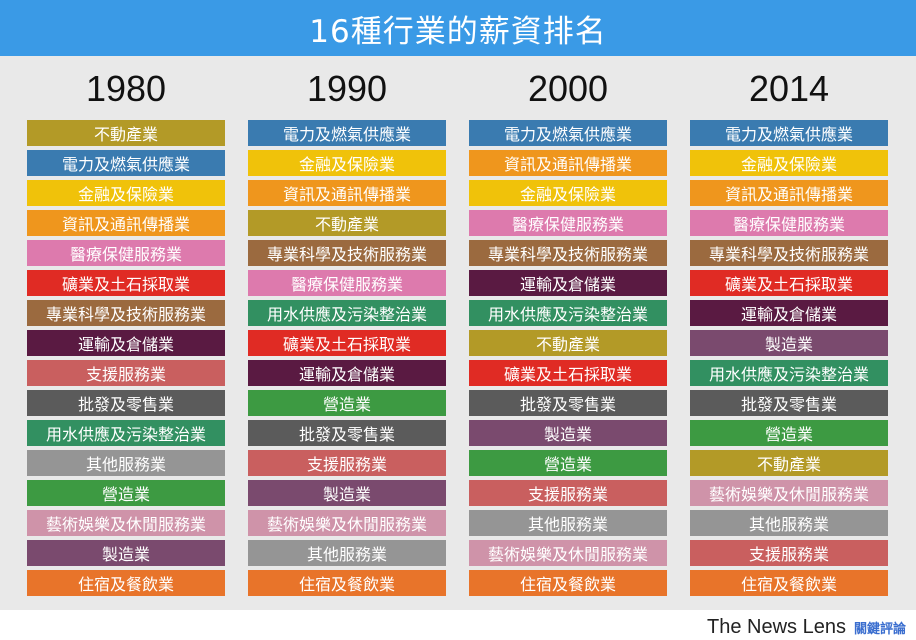  What do you see at coordinates (568, 88) in the screenshot?
I see `year-label-2000: 2000` at bounding box center [568, 88].